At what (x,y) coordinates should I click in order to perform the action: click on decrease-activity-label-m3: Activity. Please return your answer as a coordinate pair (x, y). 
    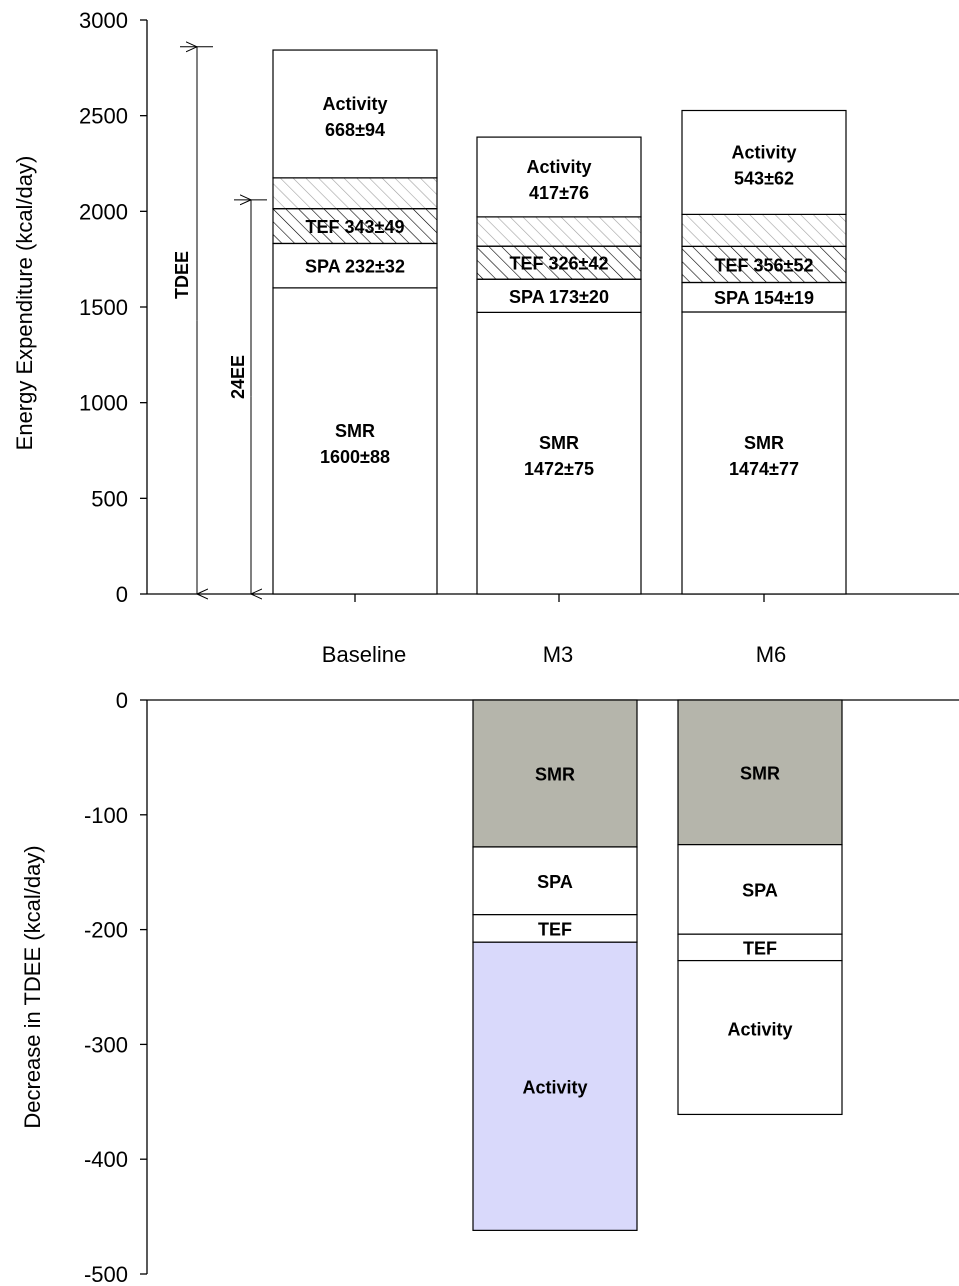
    Looking at the image, I should click on (554, 1087).